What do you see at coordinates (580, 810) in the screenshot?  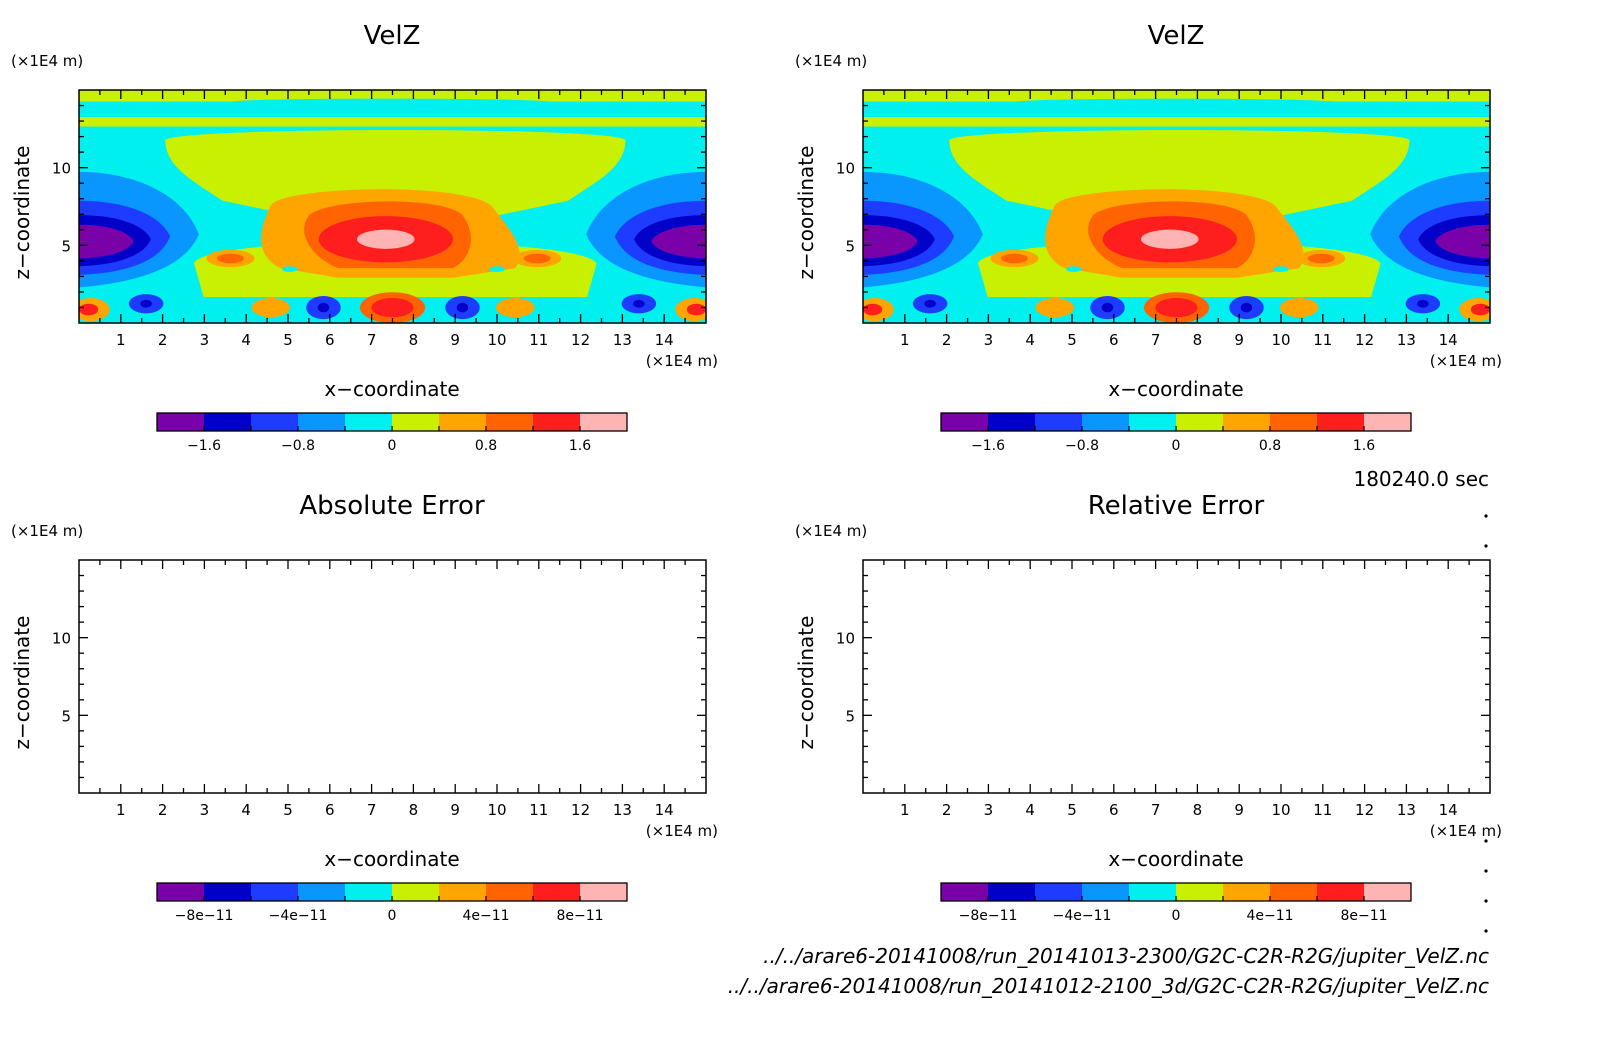 I see `x-tick-label: 12` at bounding box center [580, 810].